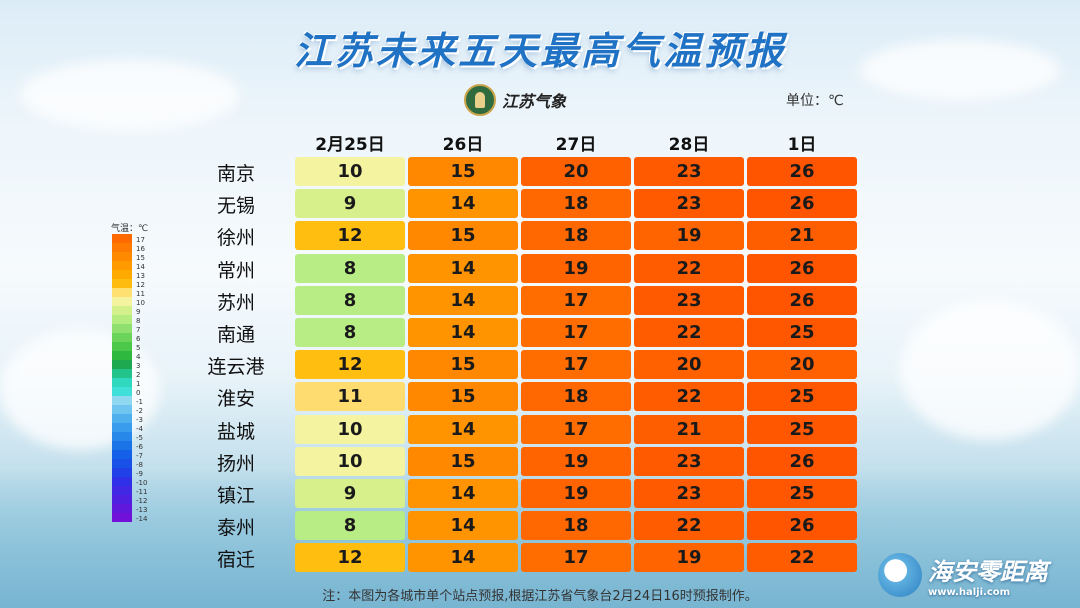  What do you see at coordinates (139, 402) in the screenshot?
I see `legend-label: -1` at bounding box center [139, 402].